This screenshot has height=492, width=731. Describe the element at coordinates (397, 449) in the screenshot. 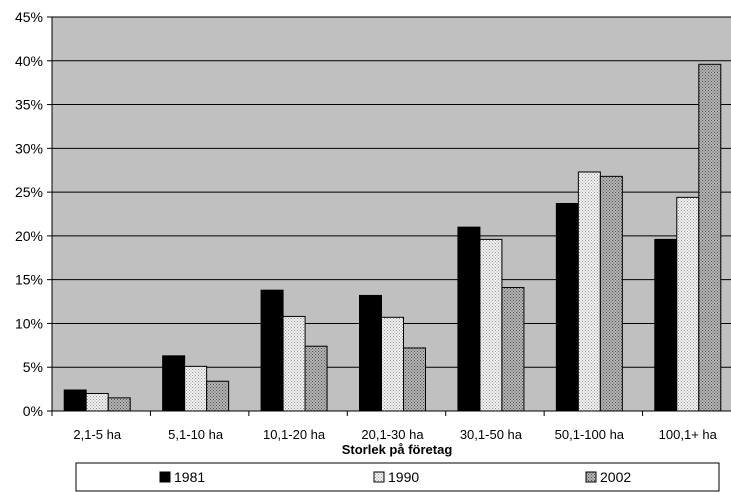

I see `x-axis-title: Storlek på företag` at that location.